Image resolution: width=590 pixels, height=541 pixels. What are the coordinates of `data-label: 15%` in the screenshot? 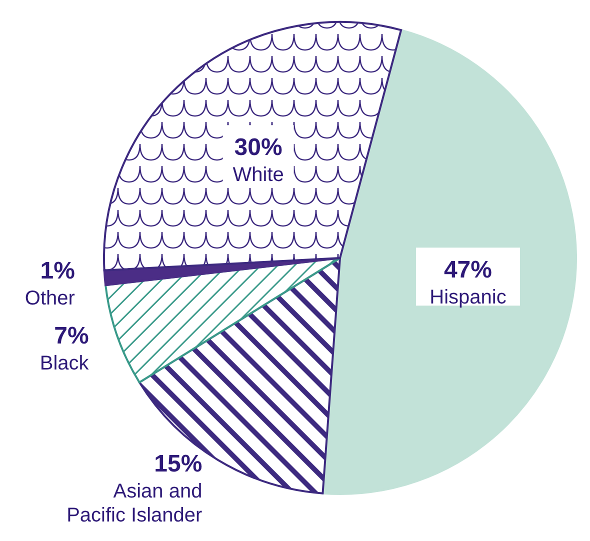 It's located at (178, 464).